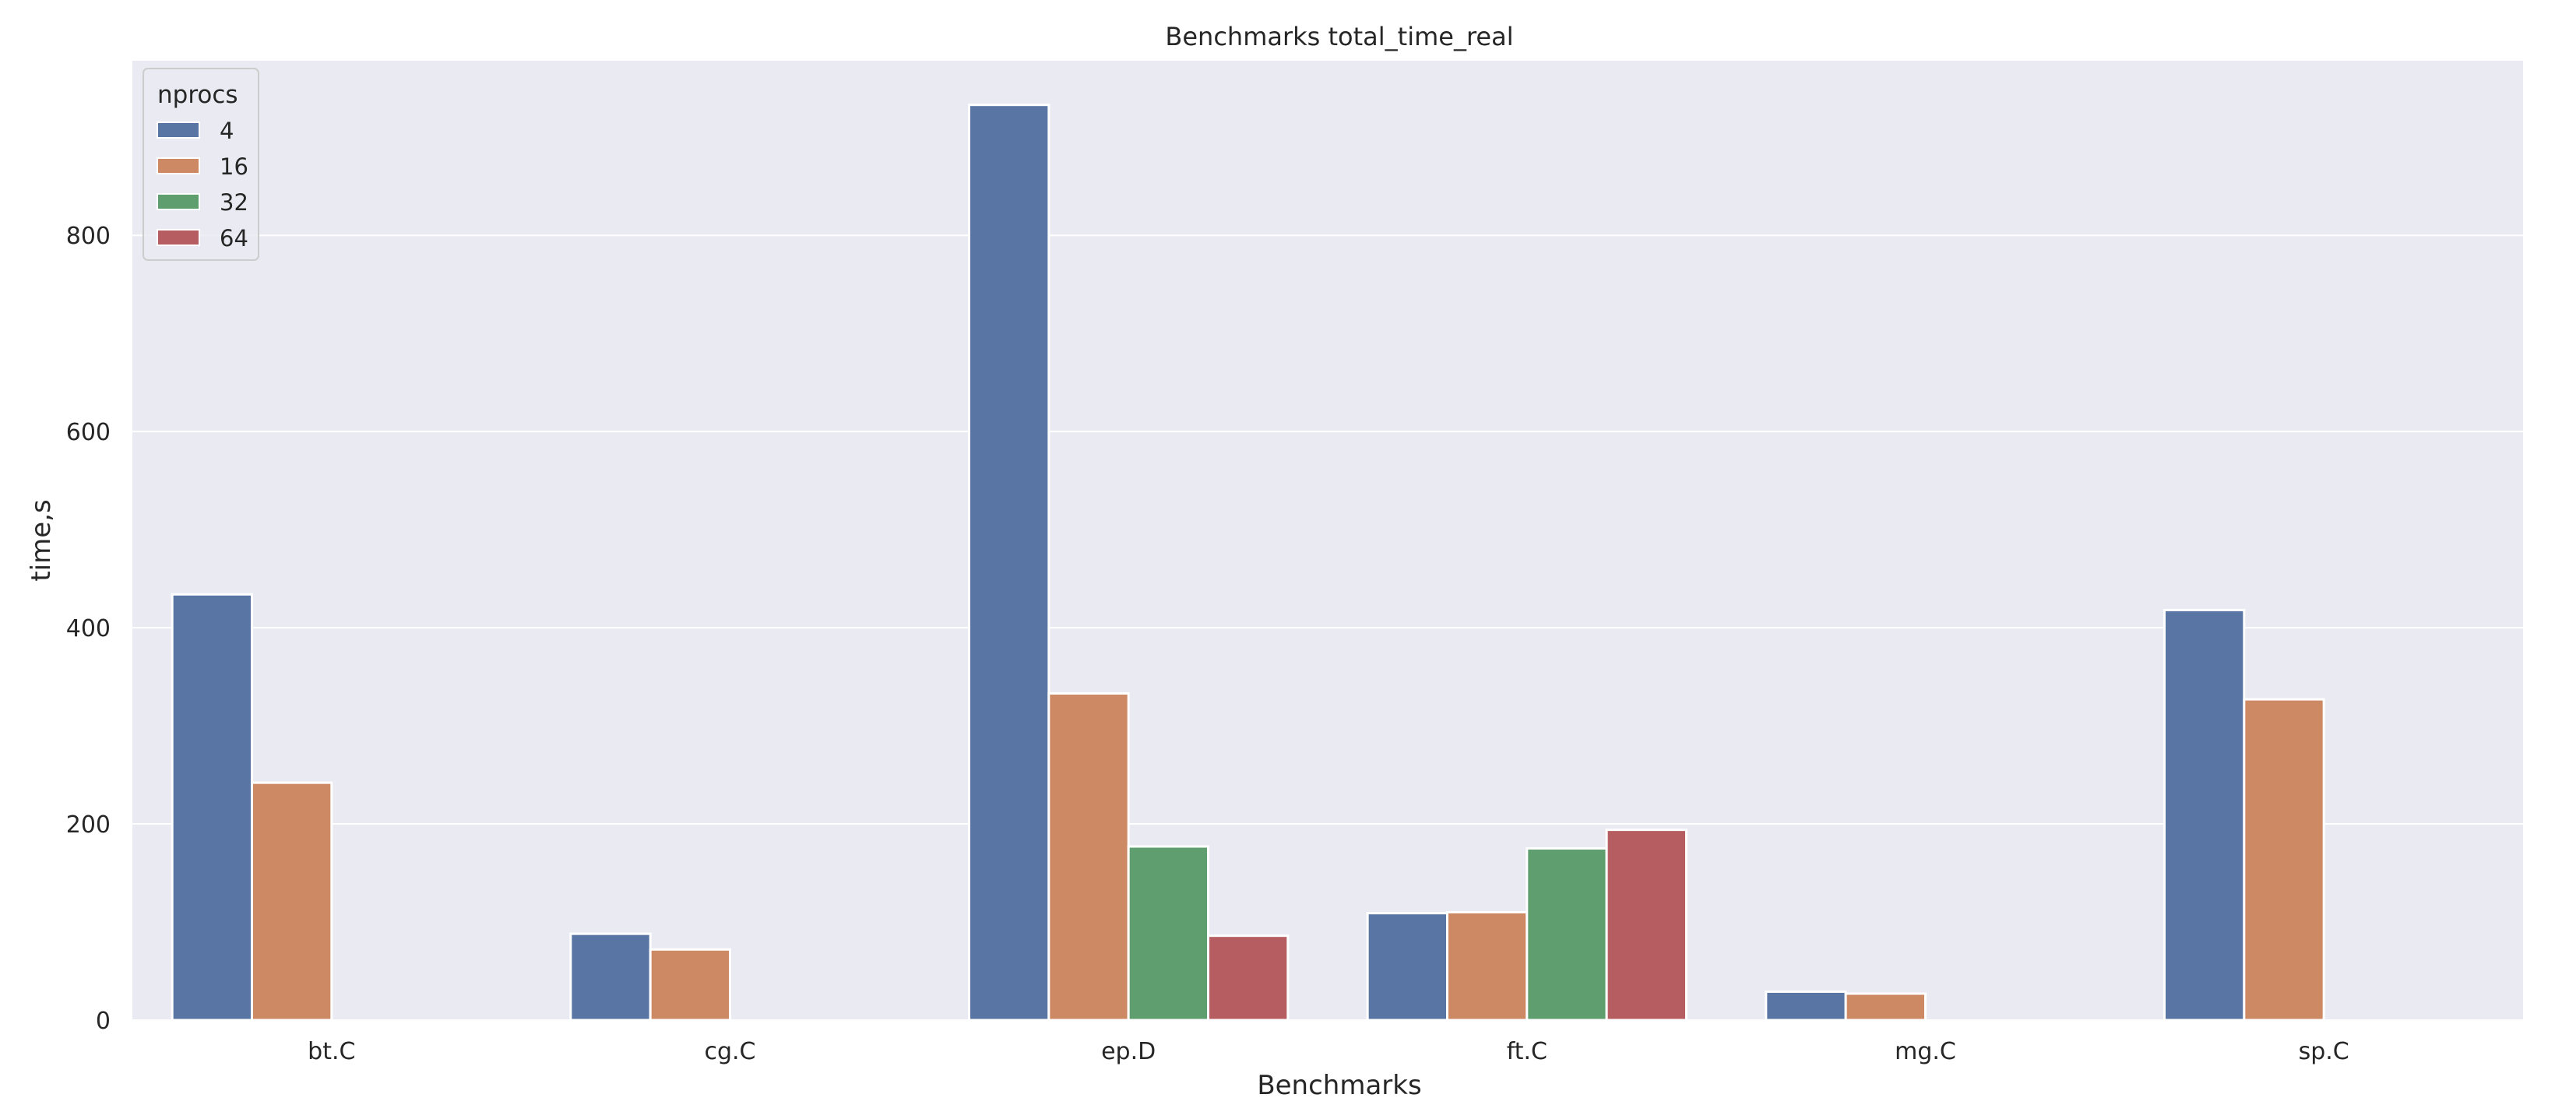 The width and height of the screenshot is (2576, 1119). Describe the element at coordinates (202, 185) in the screenshot. I see `legend-entries: 4 16 32 64` at that location.